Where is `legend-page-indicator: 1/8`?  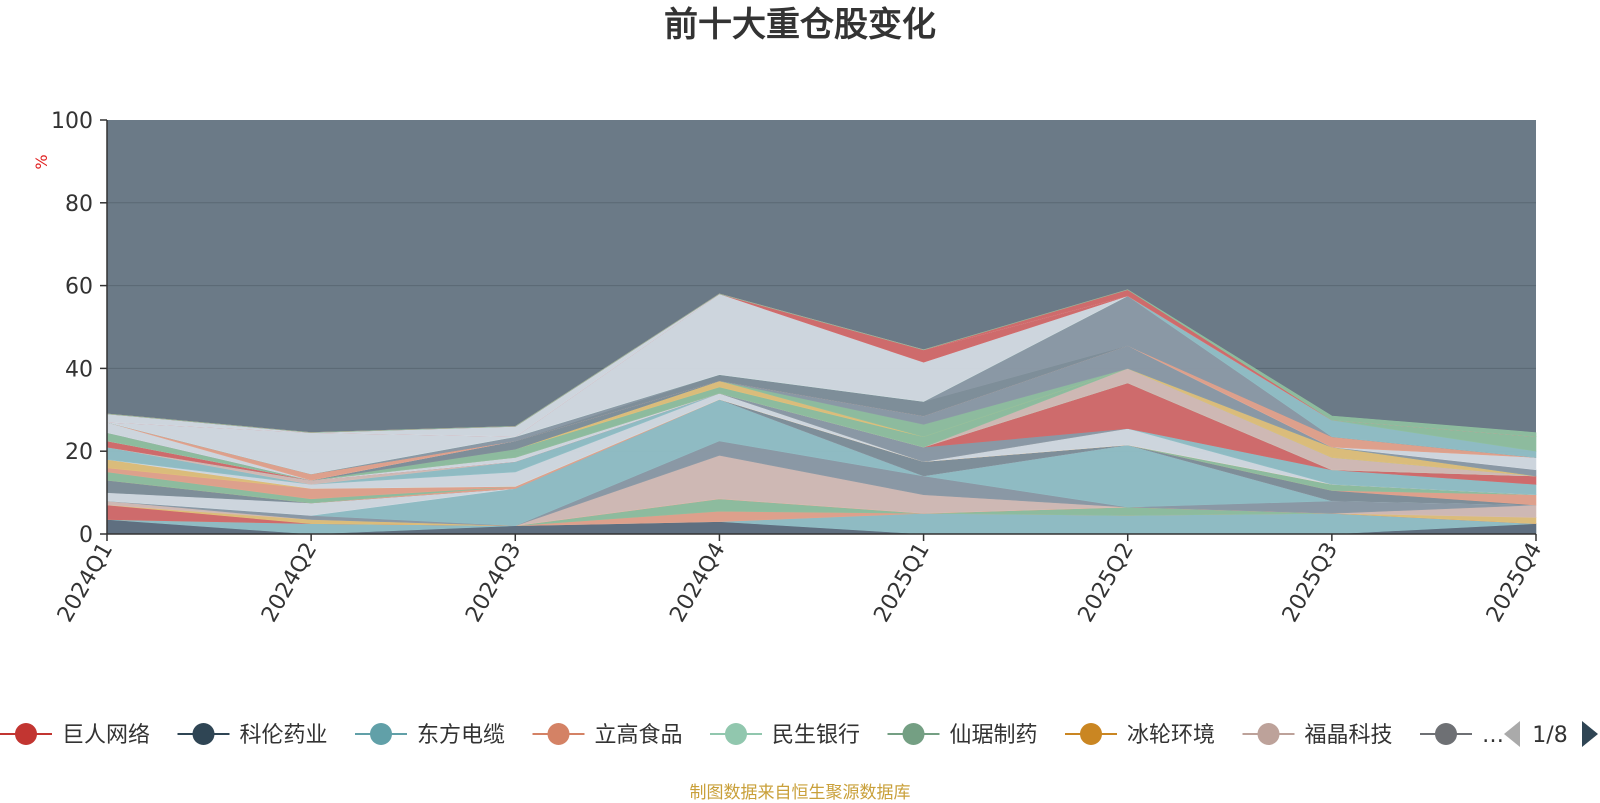
legend-page-indicator: 1/8 is located at coordinates (1549, 735).